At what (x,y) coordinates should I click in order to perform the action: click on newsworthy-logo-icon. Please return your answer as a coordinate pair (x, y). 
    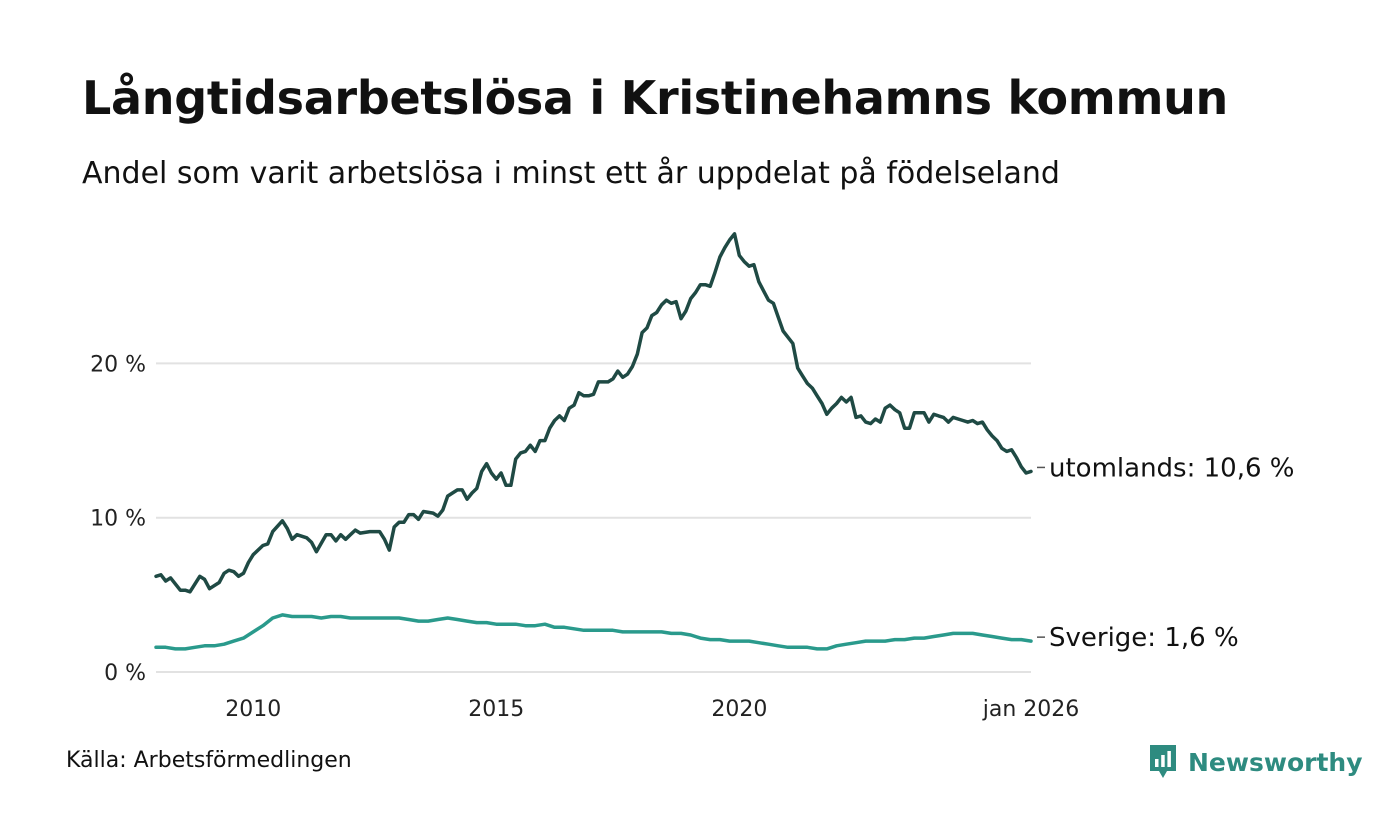
    Looking at the image, I should click on (1163, 761).